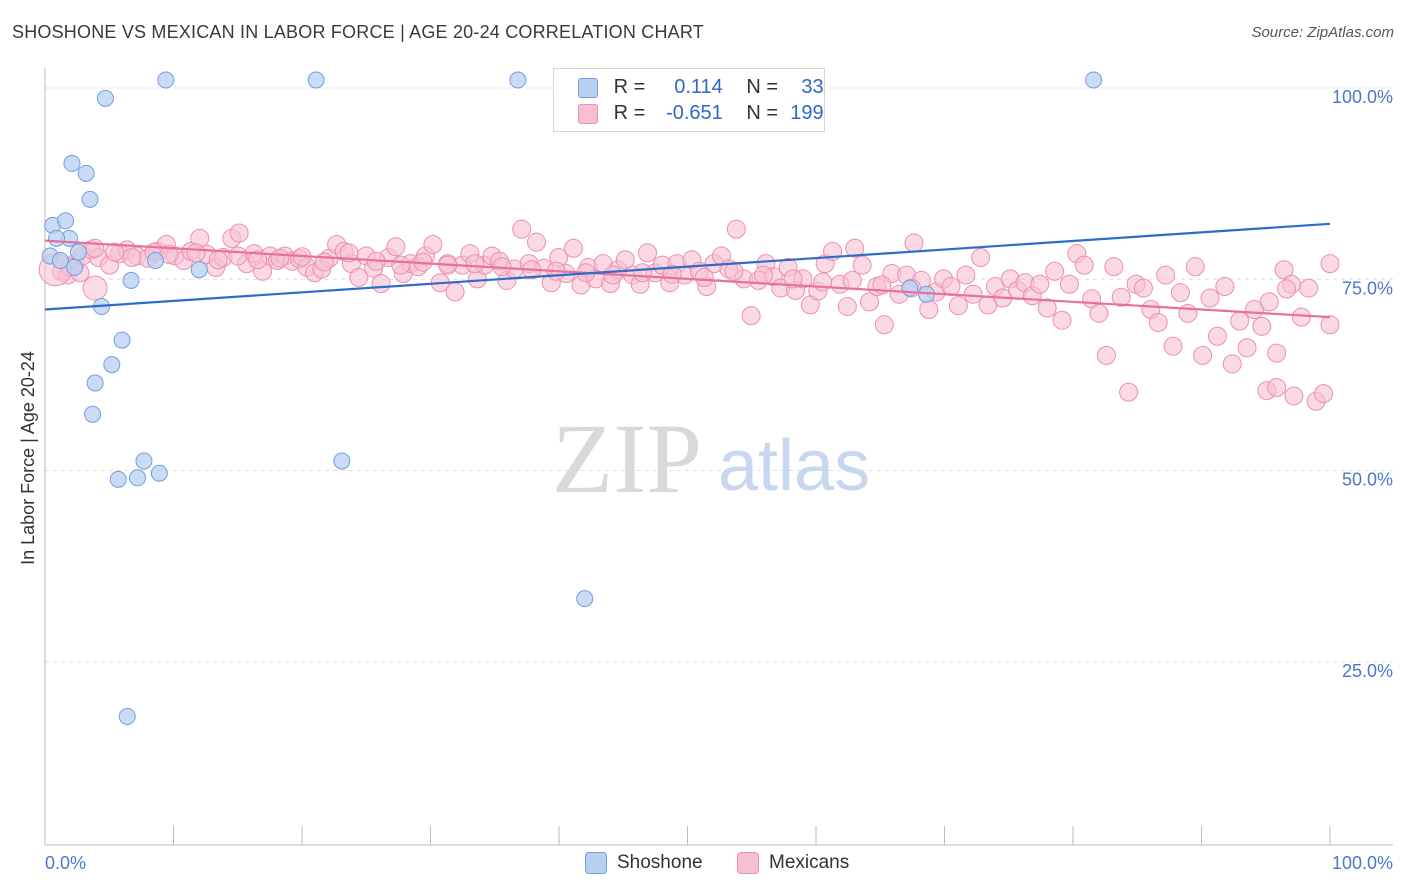  What do you see at coordinates (793, 863) in the screenshot?
I see `bottom-legend-mexicans: Mexicans` at bounding box center [793, 863].